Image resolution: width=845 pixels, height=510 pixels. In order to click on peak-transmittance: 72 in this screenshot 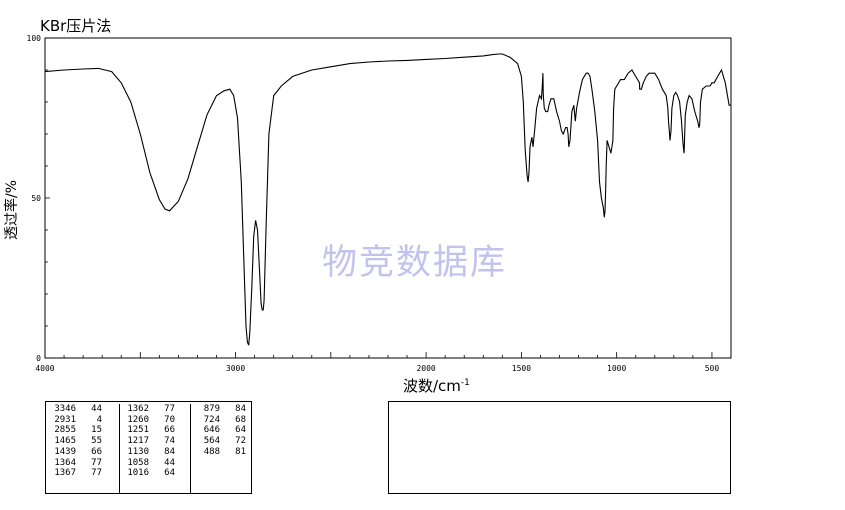, I will do `click(240, 441)`.